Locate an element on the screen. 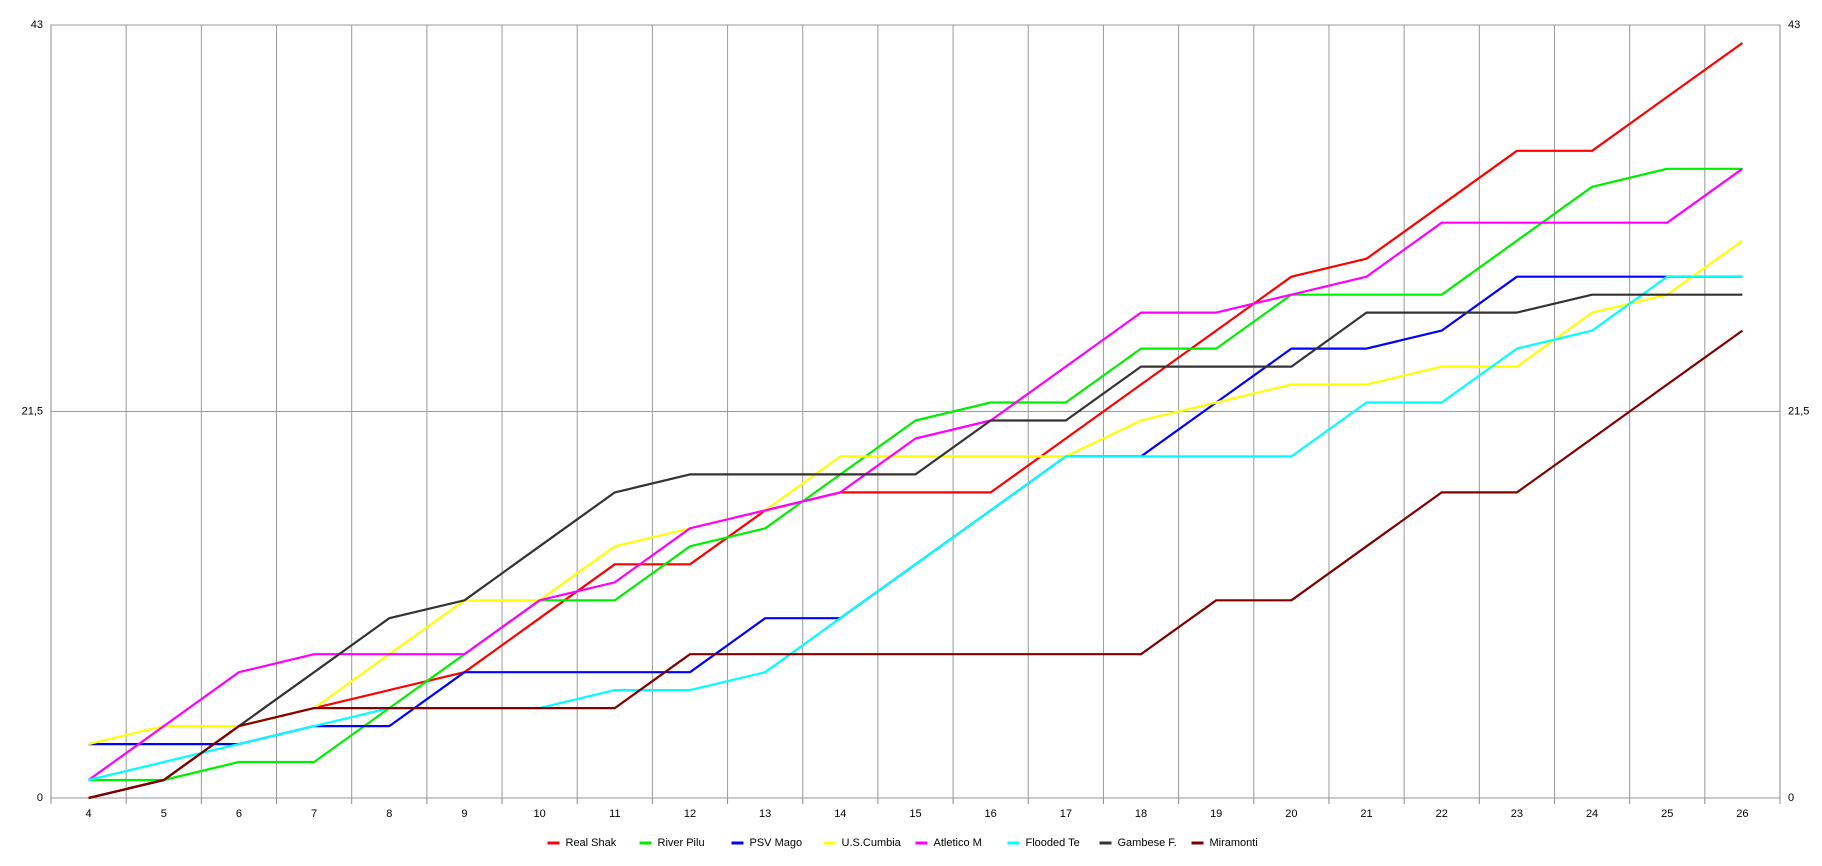 This screenshot has width=1822, height=866. x-tick-label: 14 is located at coordinates (840, 814).